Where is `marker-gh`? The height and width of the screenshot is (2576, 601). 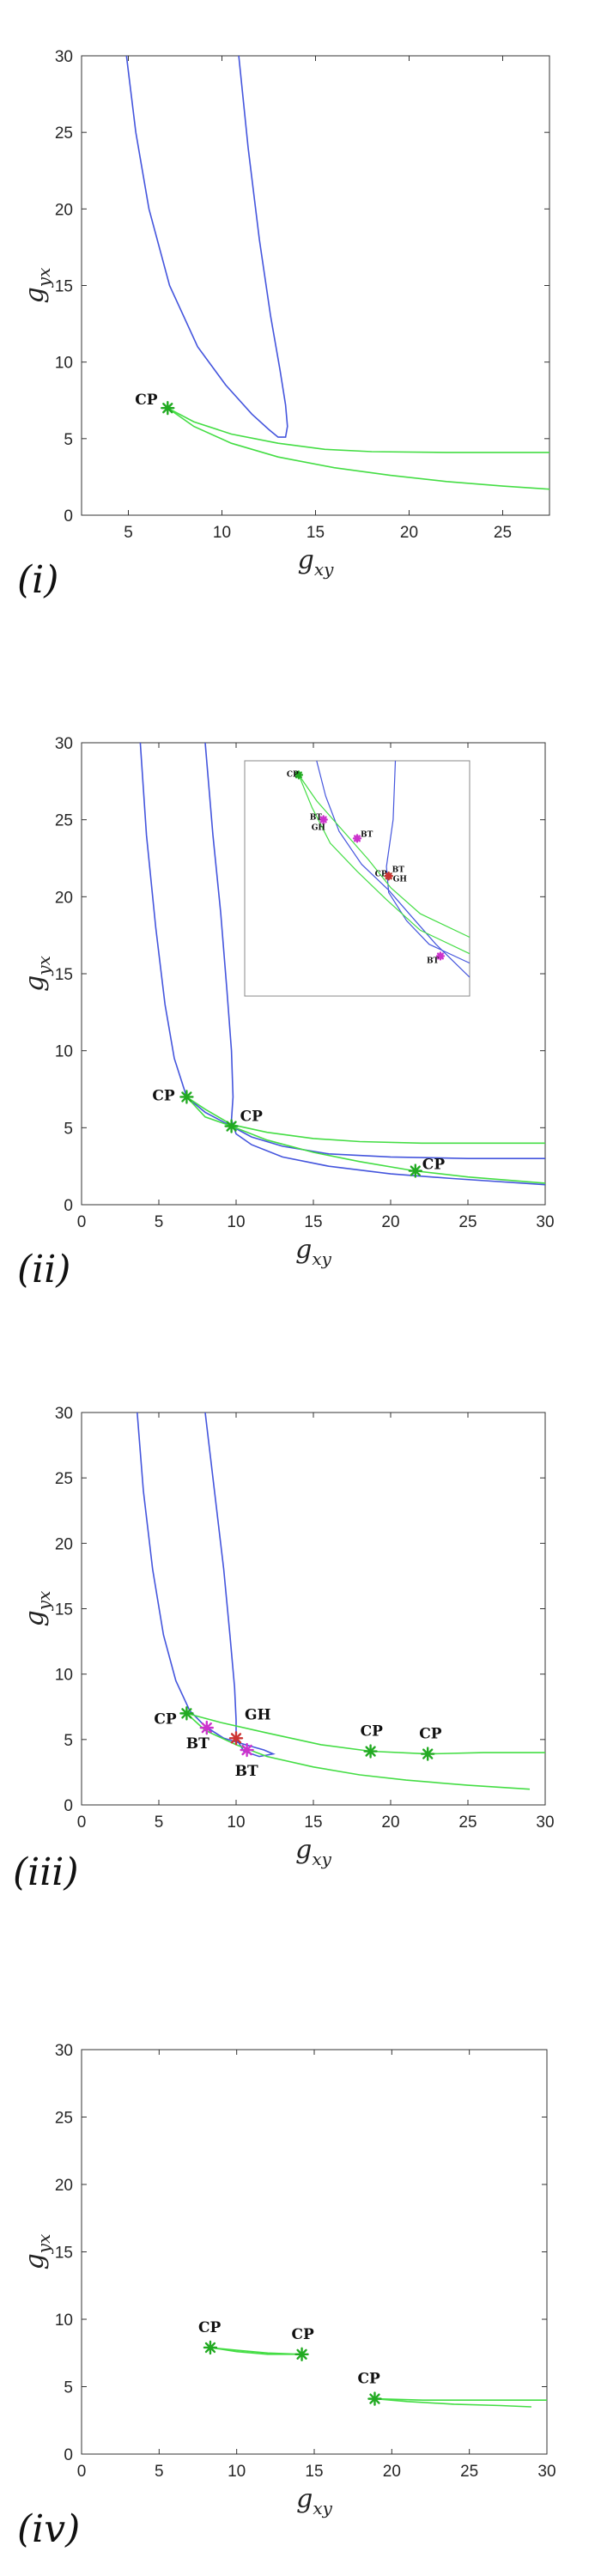
marker-gh is located at coordinates (236, 1738).